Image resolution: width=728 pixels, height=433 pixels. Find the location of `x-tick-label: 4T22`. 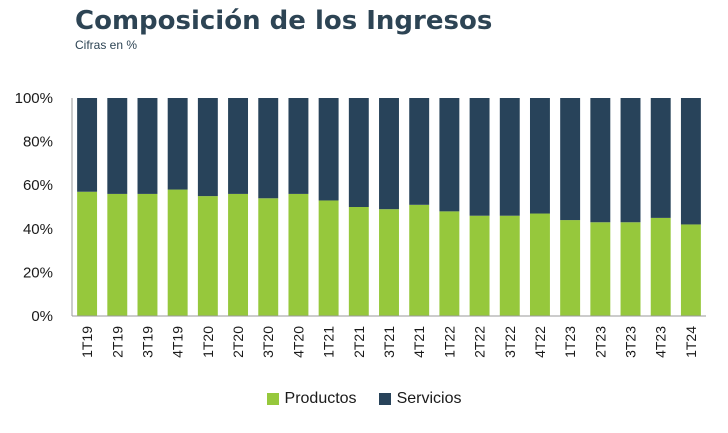

x-tick-label: 4T22 is located at coordinates (540, 342).